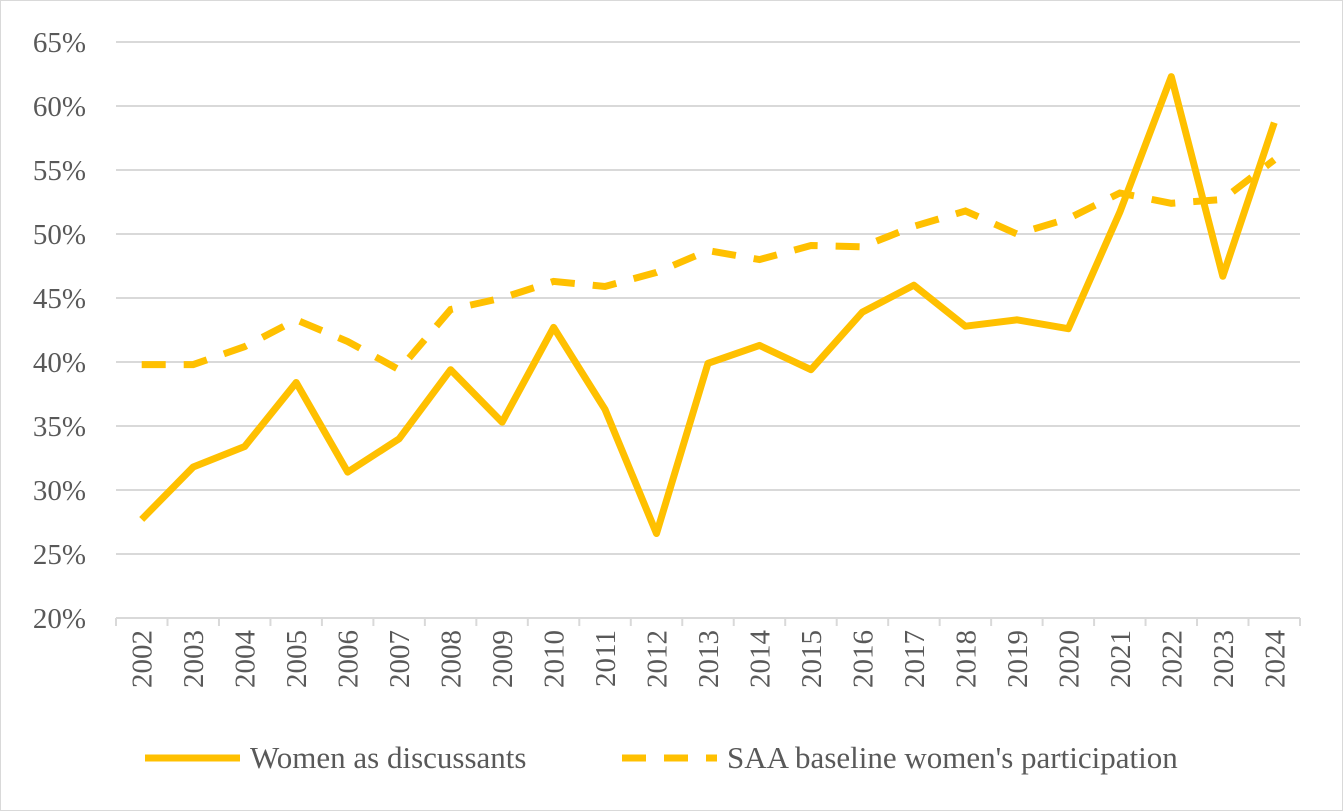  What do you see at coordinates (388, 757) in the screenshot?
I see `legend-label-women-as-discussants: Women as discussants` at bounding box center [388, 757].